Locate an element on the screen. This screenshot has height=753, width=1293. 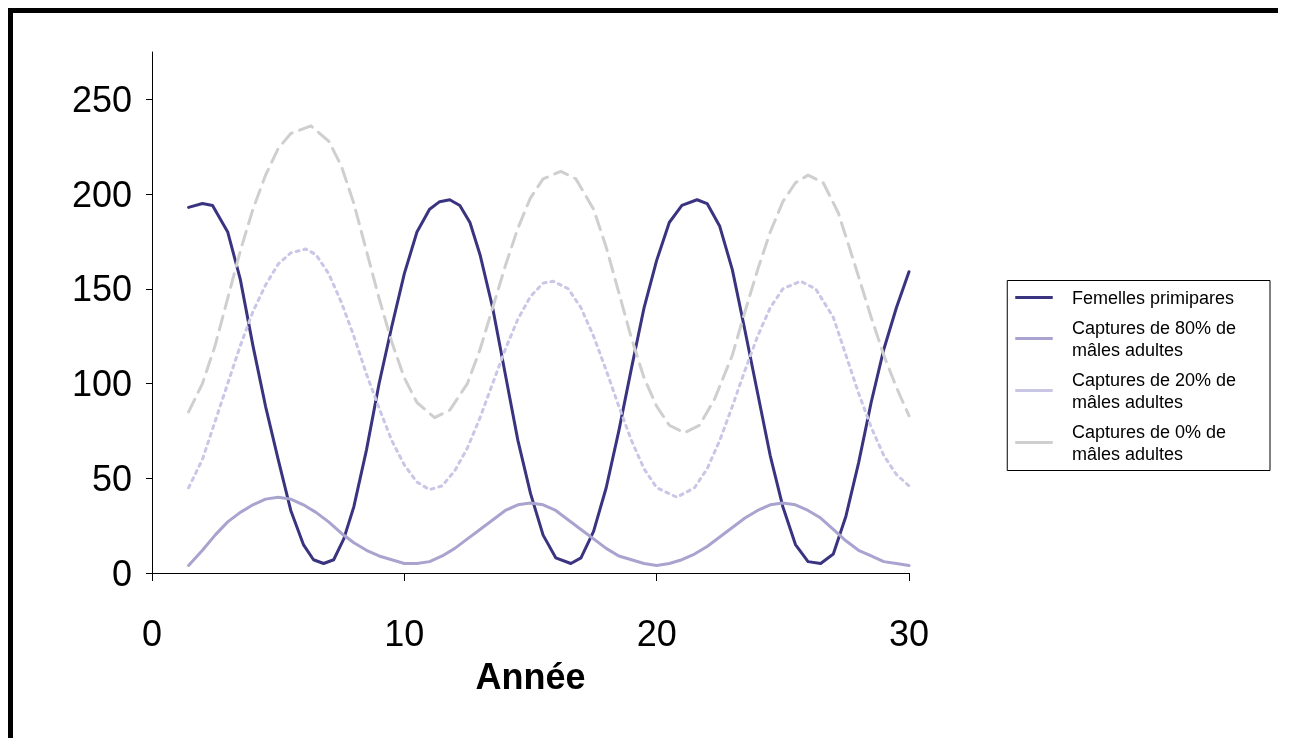
y-tick-label: 100 is located at coordinates (101, 384).